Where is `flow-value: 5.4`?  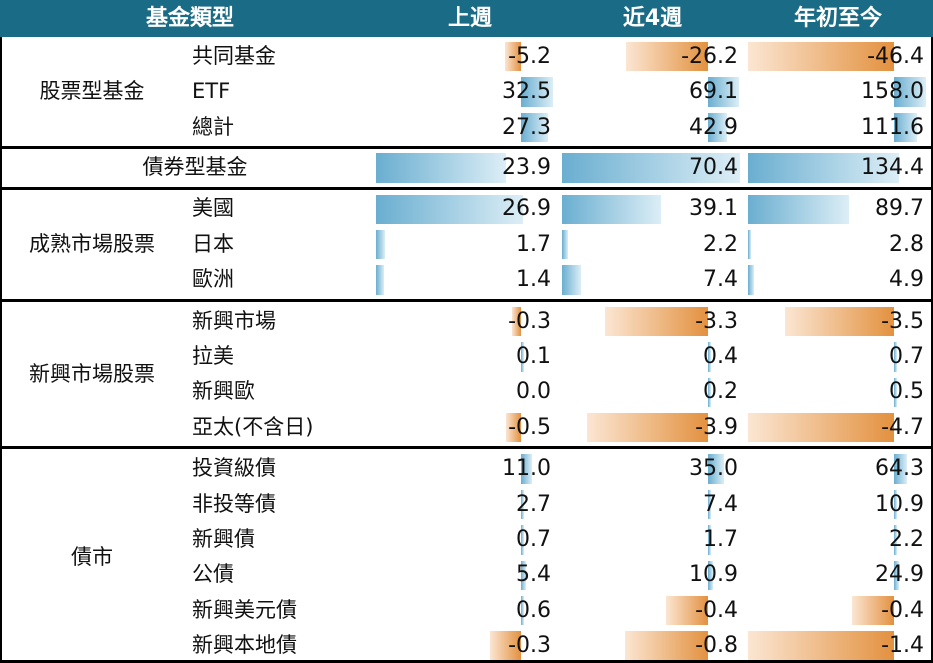 flow-value: 5.4 is located at coordinates (533, 575).